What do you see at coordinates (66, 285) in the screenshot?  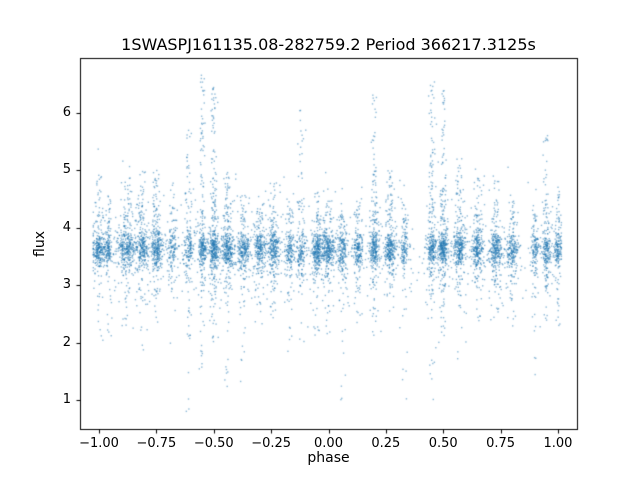 I see `y-tick-label: 3` at bounding box center [66, 285].